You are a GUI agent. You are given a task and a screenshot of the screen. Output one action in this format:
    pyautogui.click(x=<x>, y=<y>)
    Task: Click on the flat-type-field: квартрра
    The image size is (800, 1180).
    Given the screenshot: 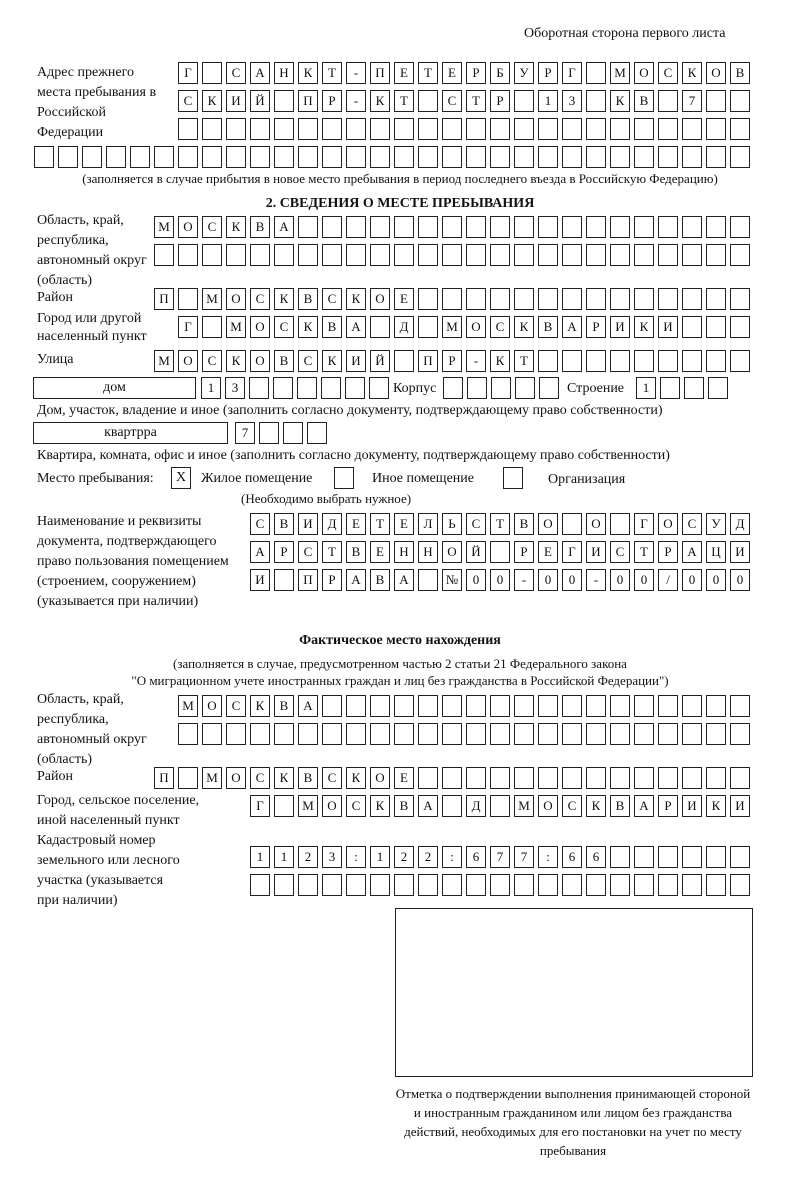 What is the action you would take?
    pyautogui.click(x=130, y=433)
    